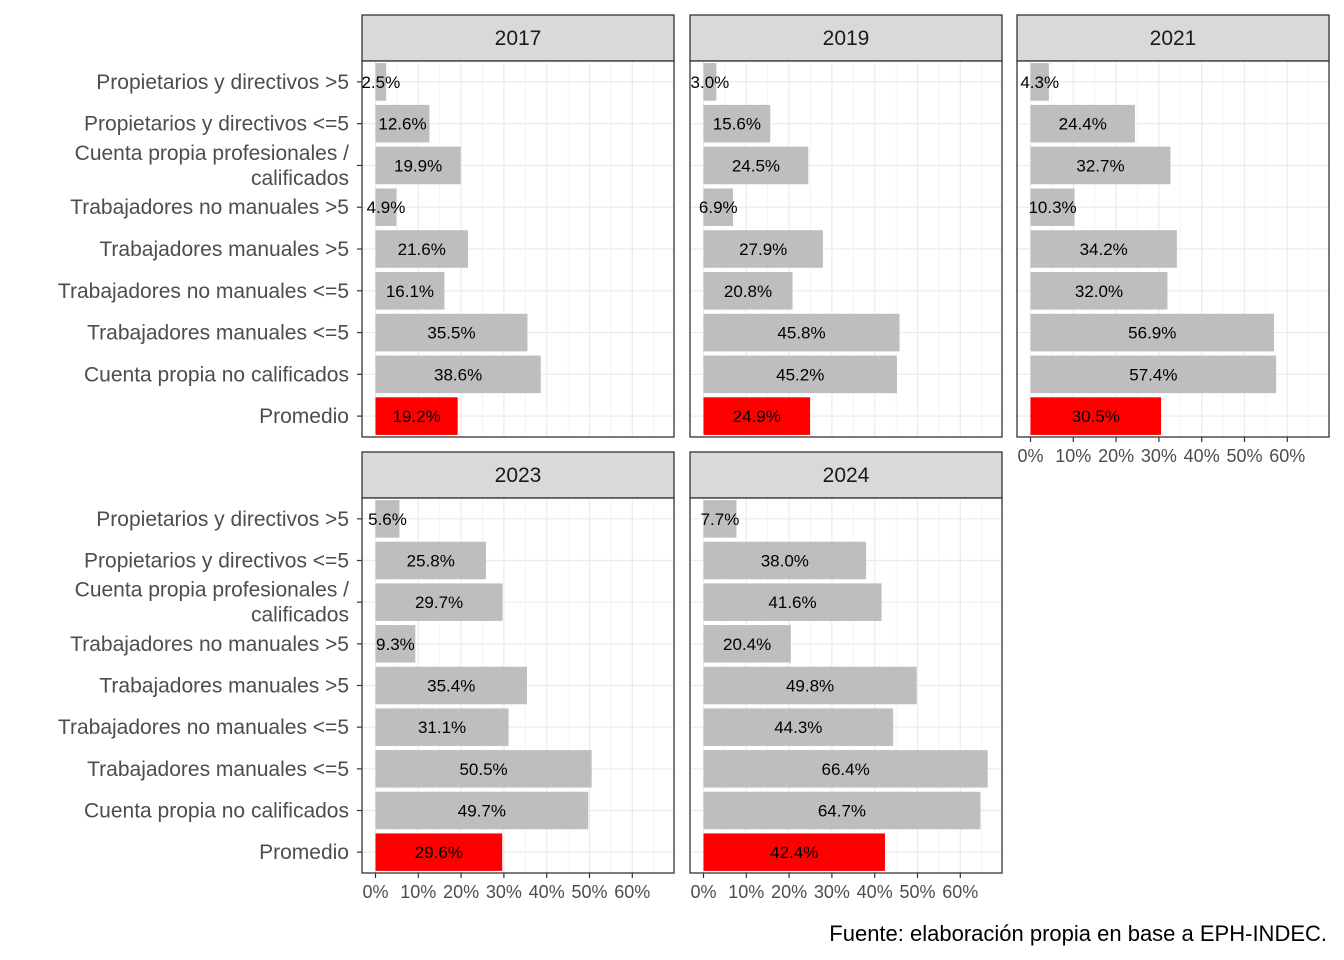 The height and width of the screenshot is (960, 1344). What do you see at coordinates (917, 892) in the screenshot?
I see `panel-2024-x-tick-label: 50%` at bounding box center [917, 892].